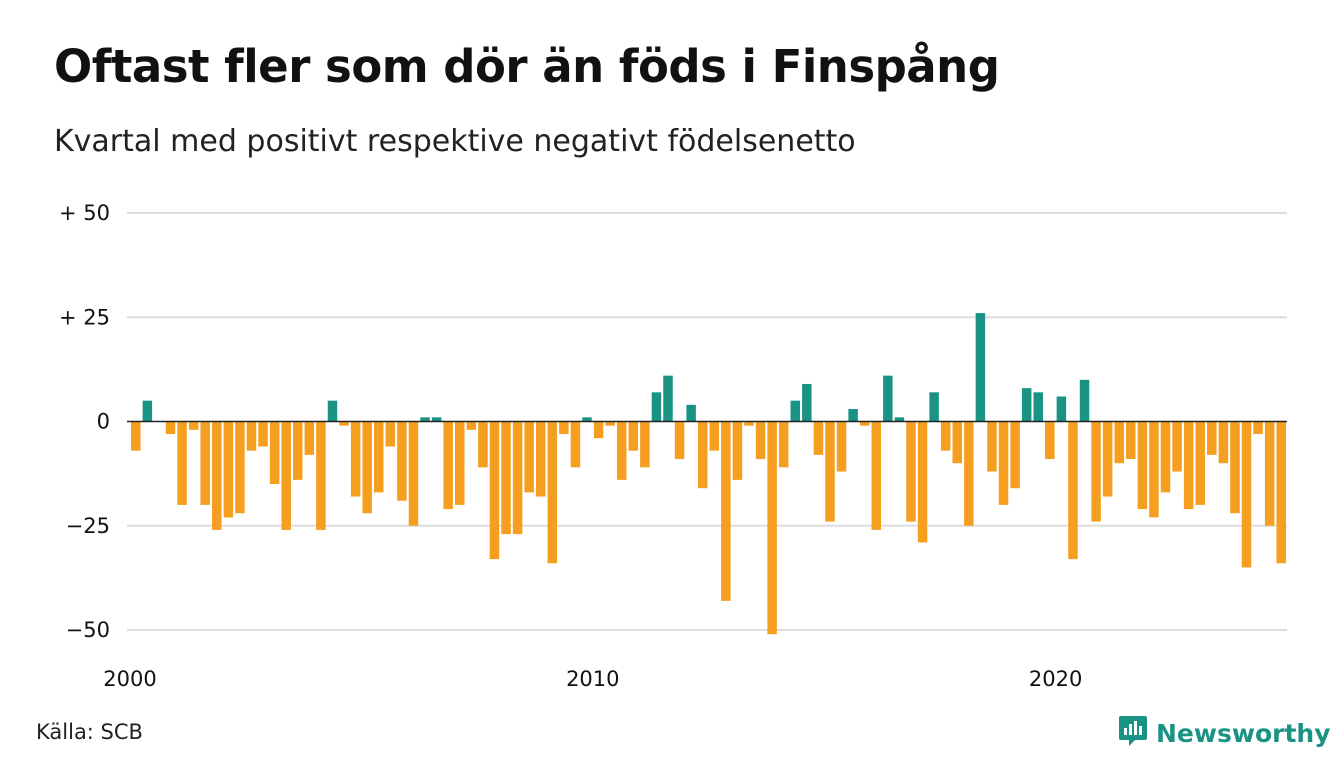 This screenshot has width=1340, height=780. What do you see at coordinates (103, 422) in the screenshot?
I see `y-tick-label: 0` at bounding box center [103, 422].